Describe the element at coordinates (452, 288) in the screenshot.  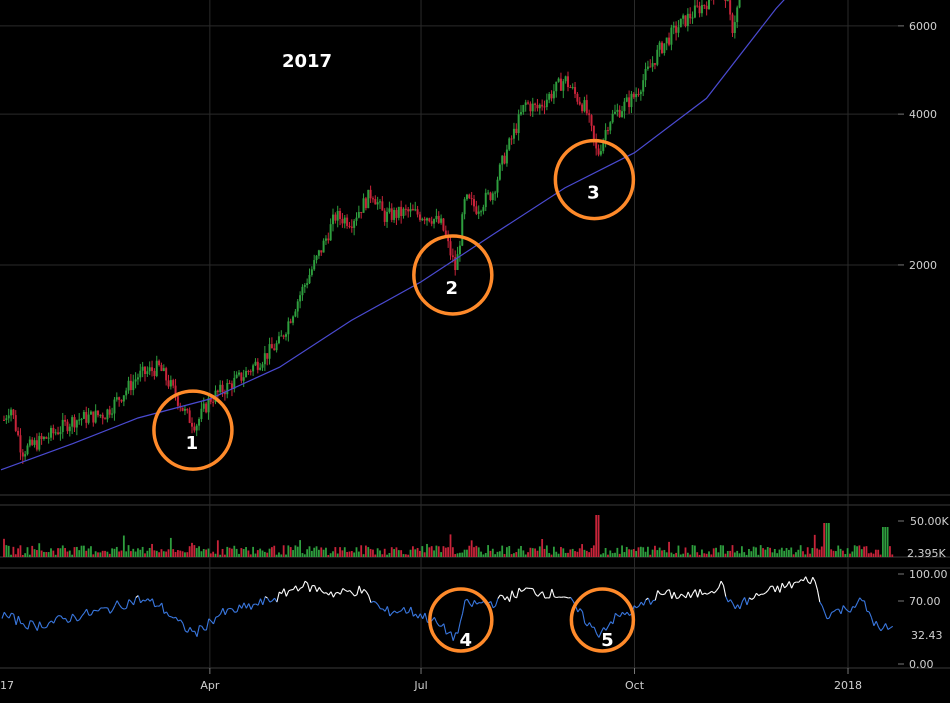
I see `annotation-label: 2` at that location.